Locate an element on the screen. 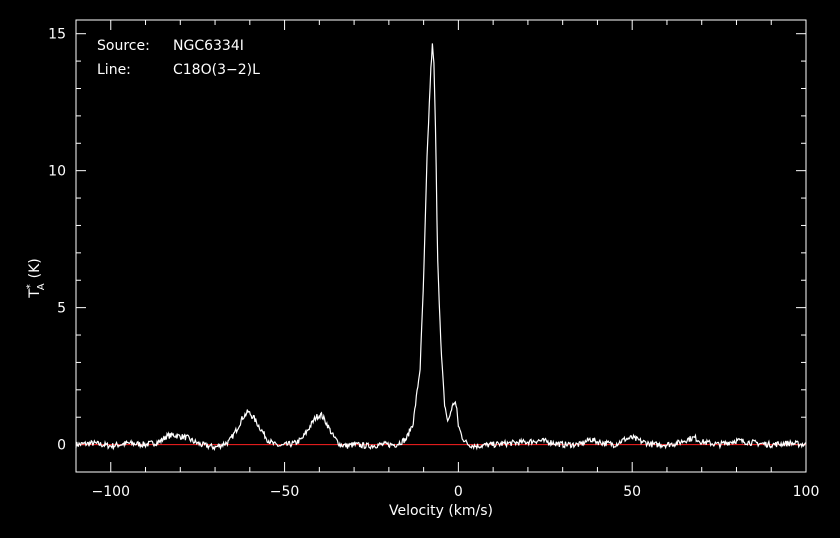 Image resolution: width=840 pixels, height=538 pixels. y-axis-label-sub: A is located at coordinates (41, 286).